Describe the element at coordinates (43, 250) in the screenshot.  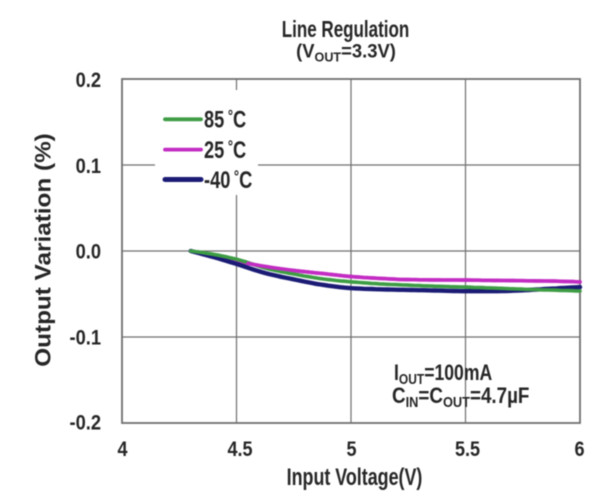
I see `svg-text: Output Variation (%)` at that location.